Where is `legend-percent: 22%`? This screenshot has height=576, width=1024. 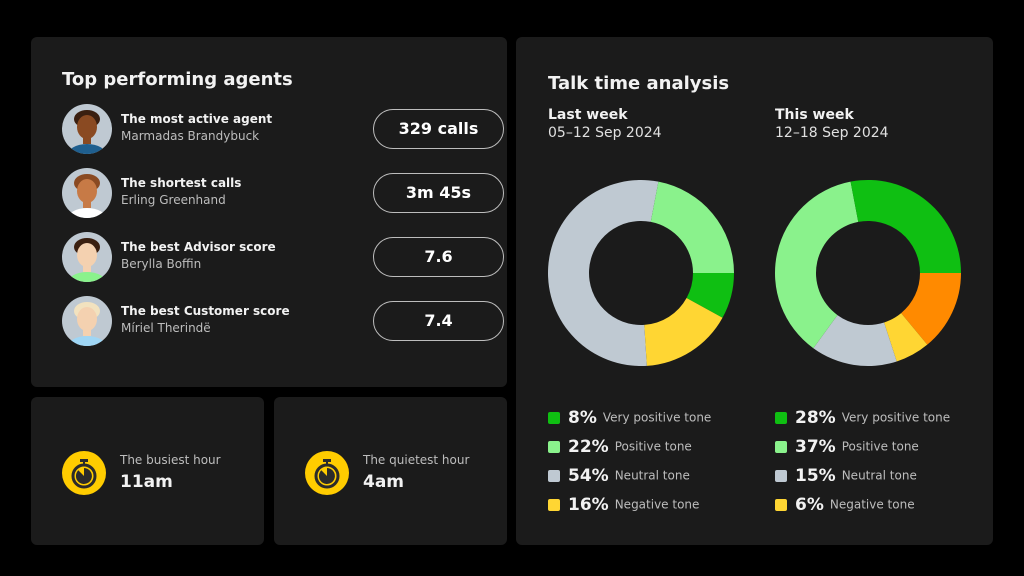 legend-percent: 22% is located at coordinates (588, 446).